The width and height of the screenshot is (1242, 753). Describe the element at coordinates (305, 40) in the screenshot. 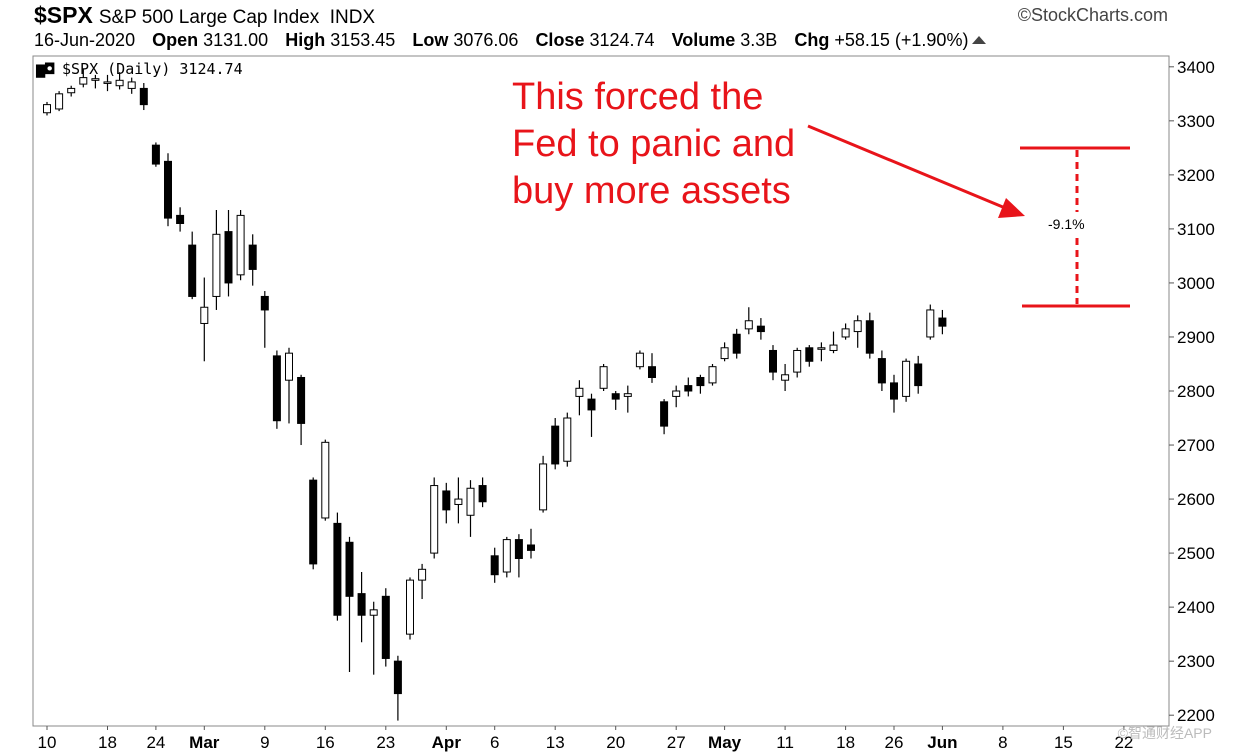

I see `high-label: High` at that location.